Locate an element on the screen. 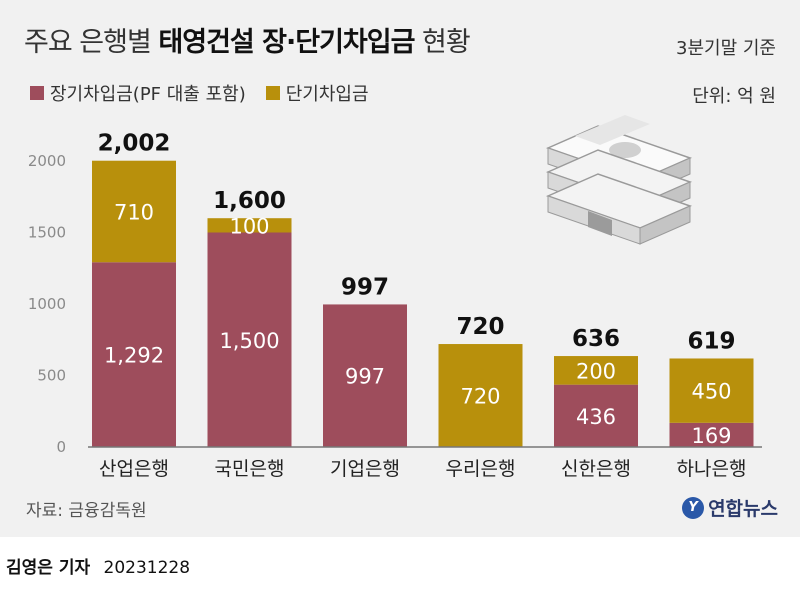  total-value-label: 1,600 is located at coordinates (249, 201).